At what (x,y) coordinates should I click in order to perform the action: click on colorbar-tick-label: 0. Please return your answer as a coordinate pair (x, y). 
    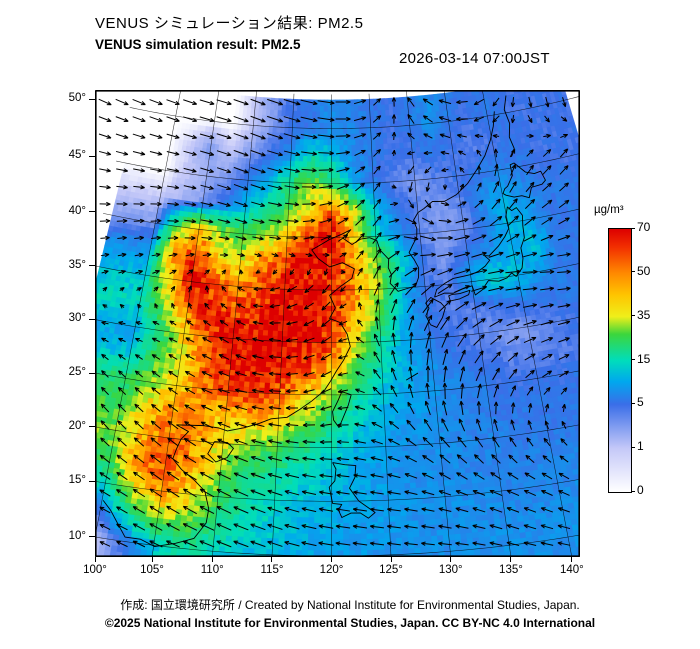
    Looking at the image, I should click on (640, 490).